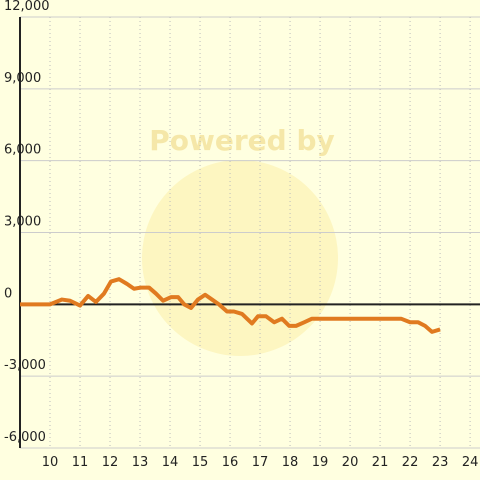 The image size is (480, 480). Describe the element at coordinates (230, 305) in the screenshot. I see `line` at that location.